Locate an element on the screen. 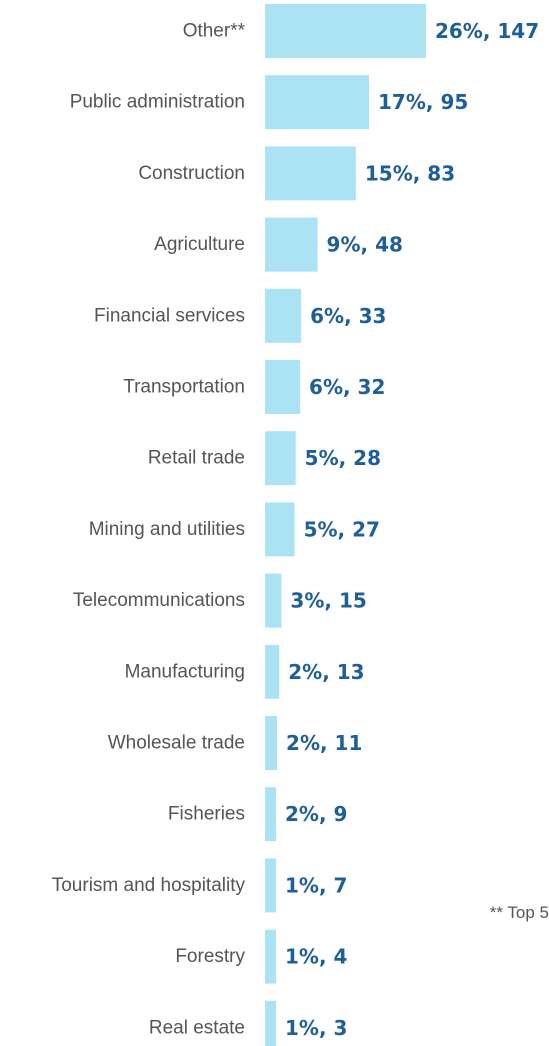 This screenshot has width=549, height=1046. data-label: 1%, 7 is located at coordinates (316, 885).